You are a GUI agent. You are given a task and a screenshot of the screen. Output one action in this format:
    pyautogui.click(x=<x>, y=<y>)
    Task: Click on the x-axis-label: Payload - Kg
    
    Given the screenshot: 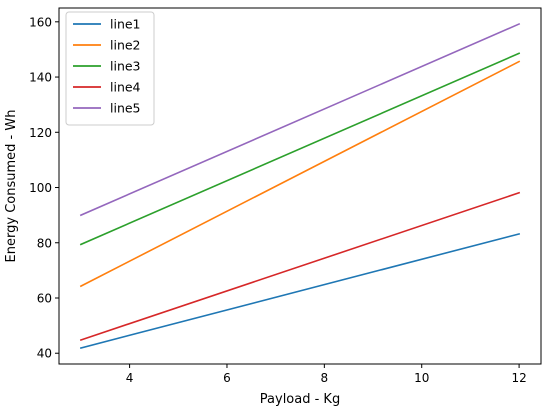 What is the action you would take?
    pyautogui.click(x=300, y=399)
    